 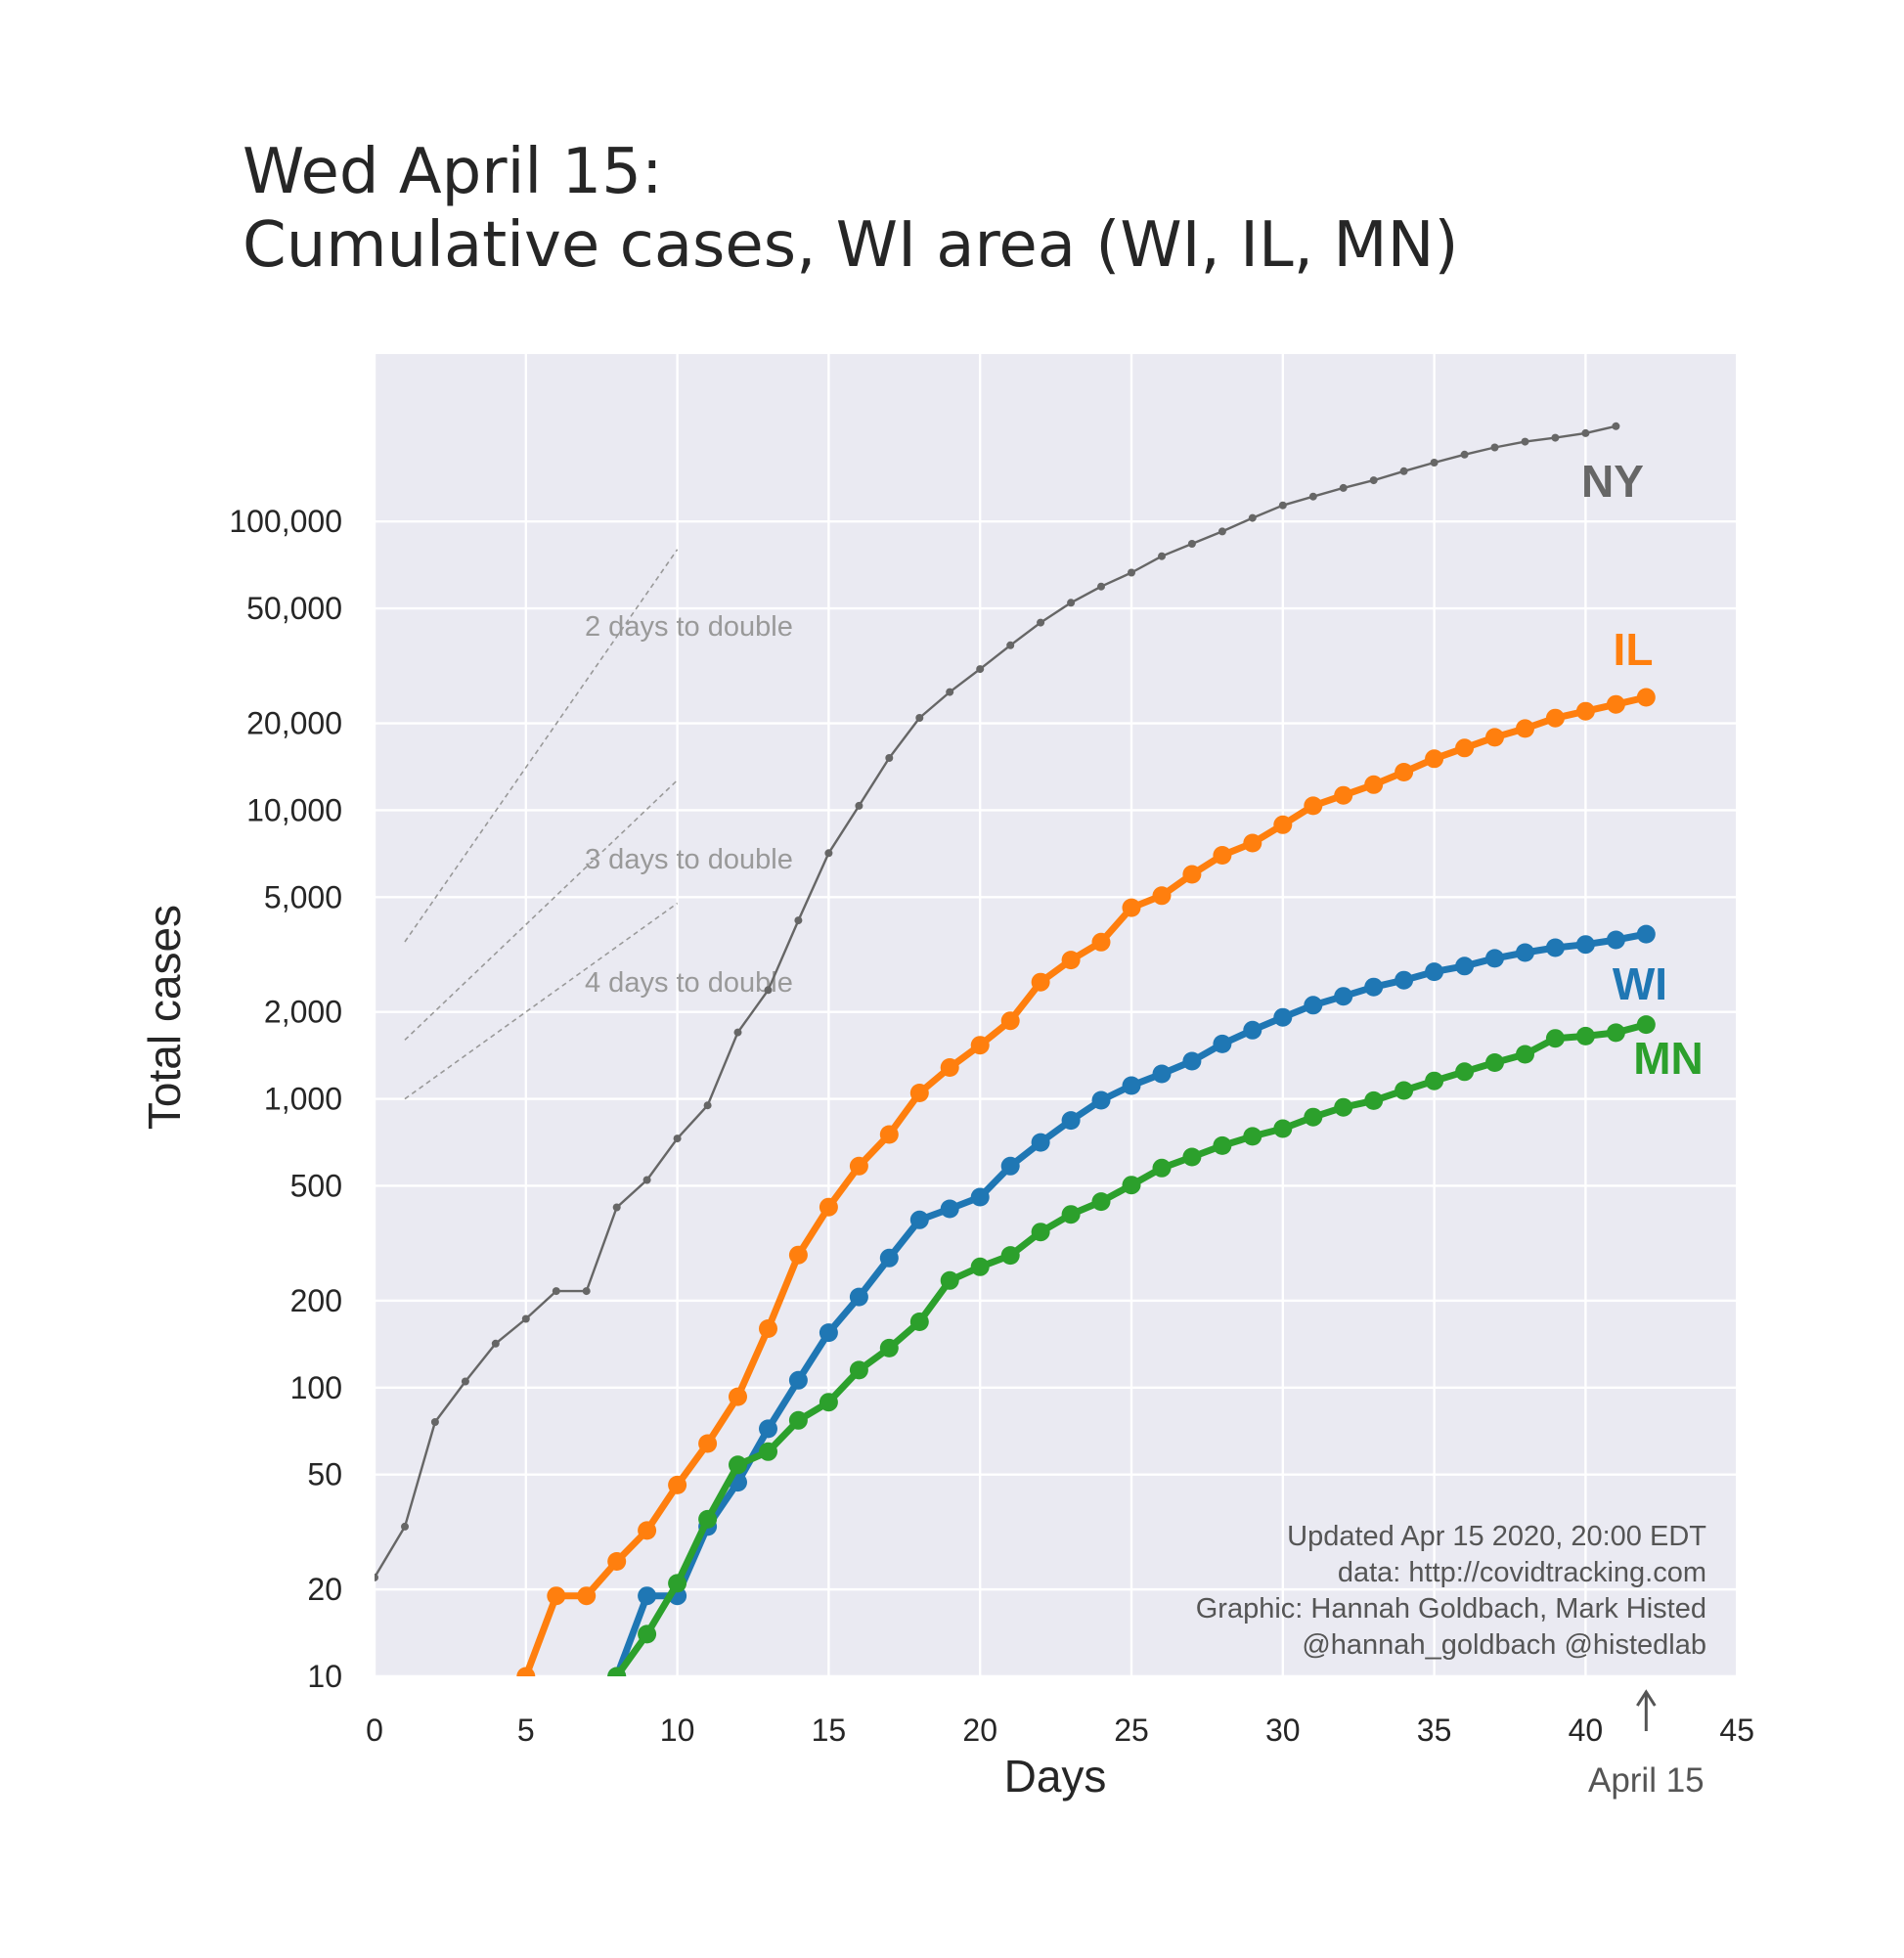 What do you see at coordinates (526, 1730) in the screenshot?
I see `x-tick-label-5: 5` at bounding box center [526, 1730].